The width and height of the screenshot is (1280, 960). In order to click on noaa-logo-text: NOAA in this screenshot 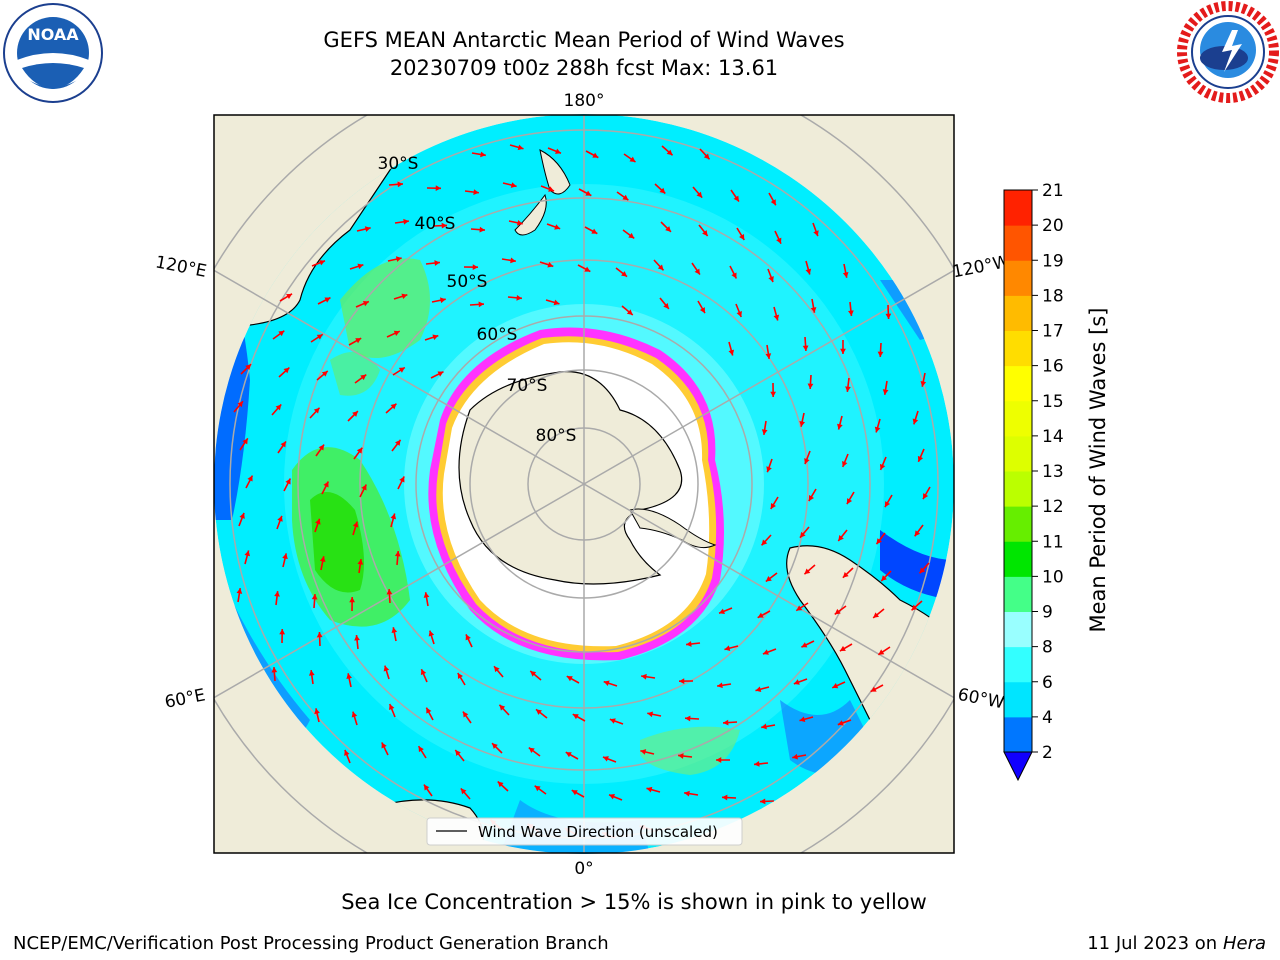, I will do `click(53, 34)`.